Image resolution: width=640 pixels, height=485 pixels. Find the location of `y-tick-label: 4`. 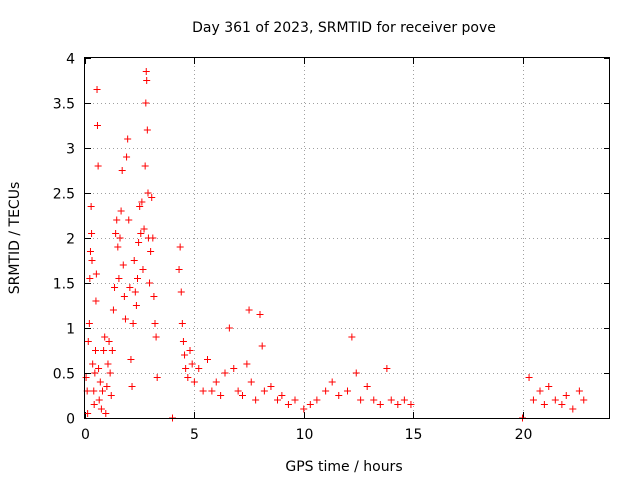

y-tick-label: 4 is located at coordinates (70, 60).